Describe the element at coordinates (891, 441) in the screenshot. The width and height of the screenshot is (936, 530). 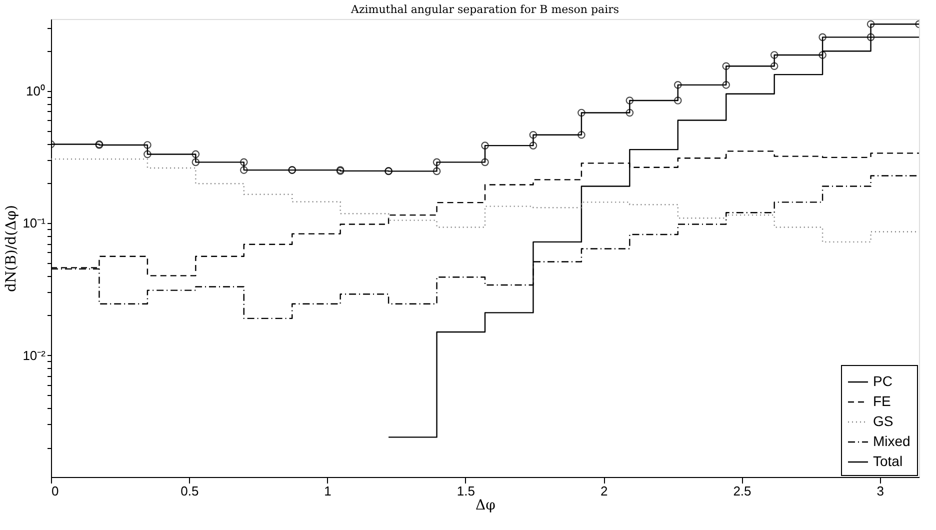
I see `legend-label: Mixed` at that location.